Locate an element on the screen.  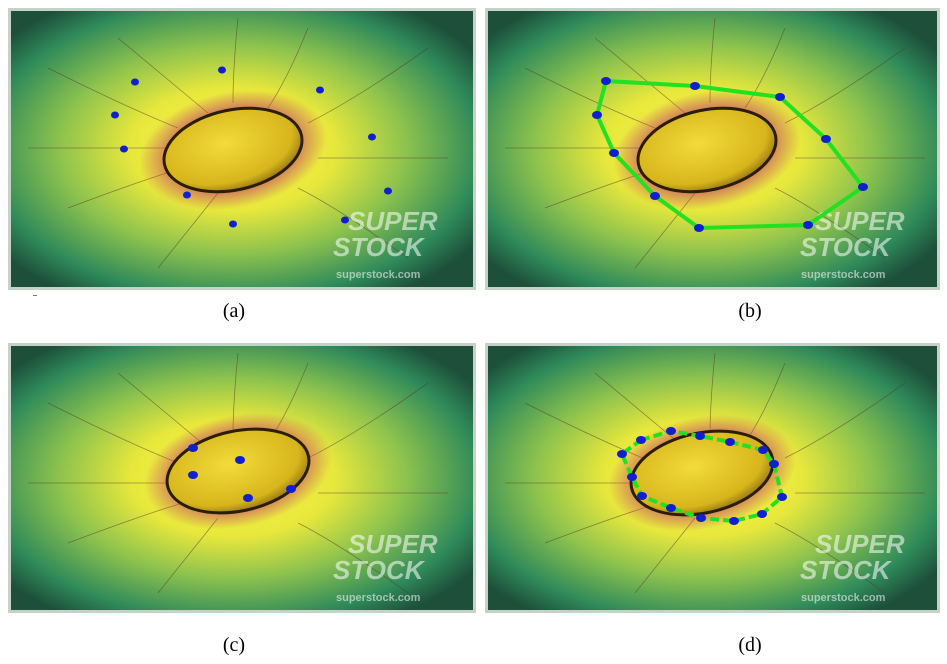
caption-a: (a) is located at coordinates (234, 311).